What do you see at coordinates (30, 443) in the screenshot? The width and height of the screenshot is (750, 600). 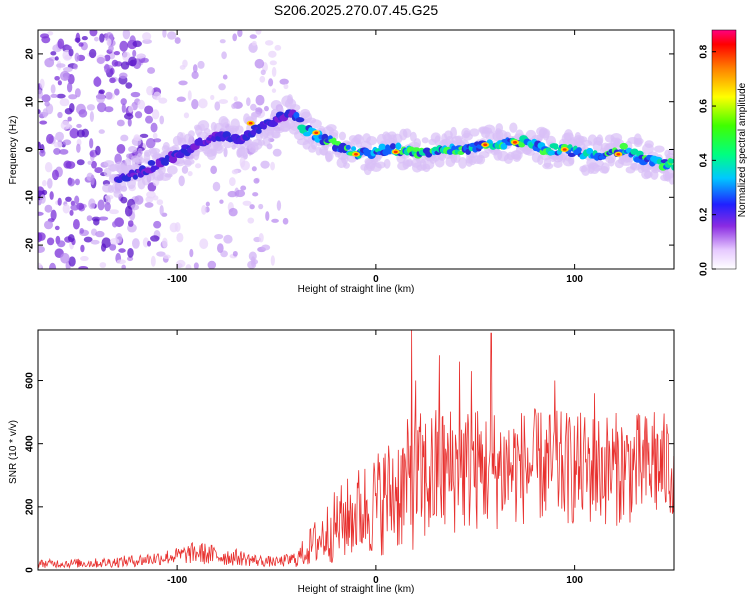 I see `snr-ytick-label: 400` at bounding box center [30, 443].